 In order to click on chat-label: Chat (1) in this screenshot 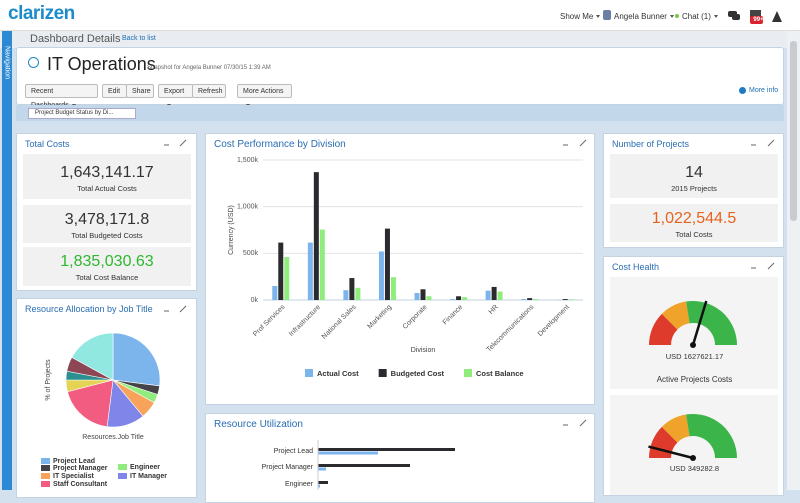, I will do `click(696, 16)`.